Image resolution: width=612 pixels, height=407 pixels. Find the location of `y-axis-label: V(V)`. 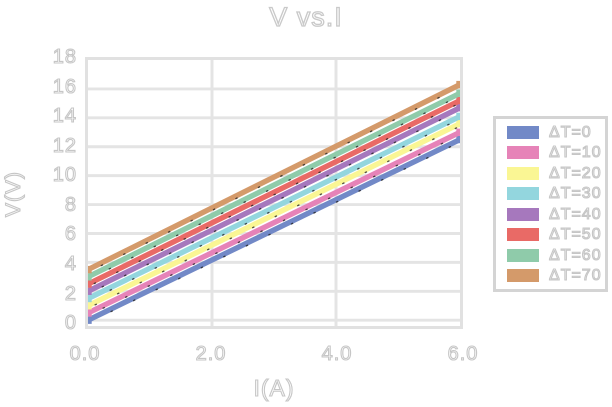

y-axis-label: V(V) is located at coordinates (13, 193).